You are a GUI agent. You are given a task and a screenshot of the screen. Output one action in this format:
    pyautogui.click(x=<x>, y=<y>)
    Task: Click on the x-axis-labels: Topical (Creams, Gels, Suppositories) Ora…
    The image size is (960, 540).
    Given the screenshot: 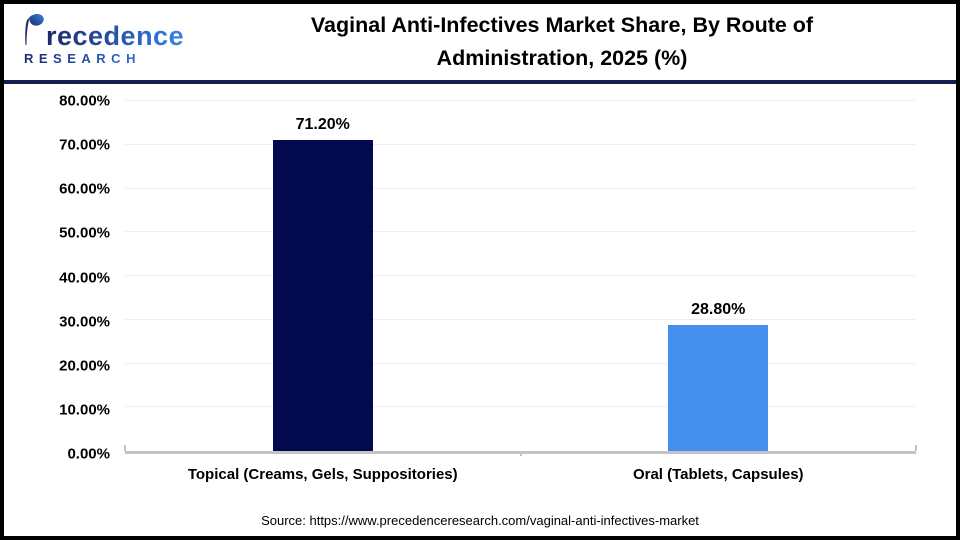 What is the action you would take?
    pyautogui.click(x=520, y=474)
    